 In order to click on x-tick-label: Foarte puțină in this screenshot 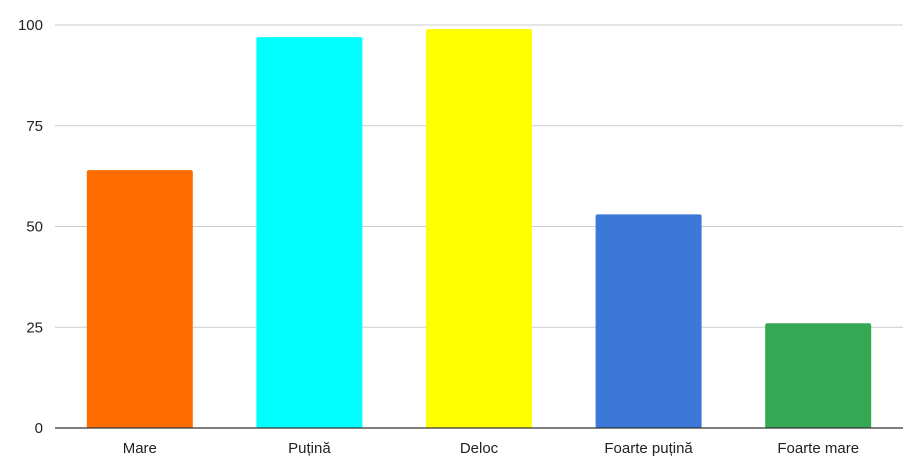, I will do `click(648, 448)`.